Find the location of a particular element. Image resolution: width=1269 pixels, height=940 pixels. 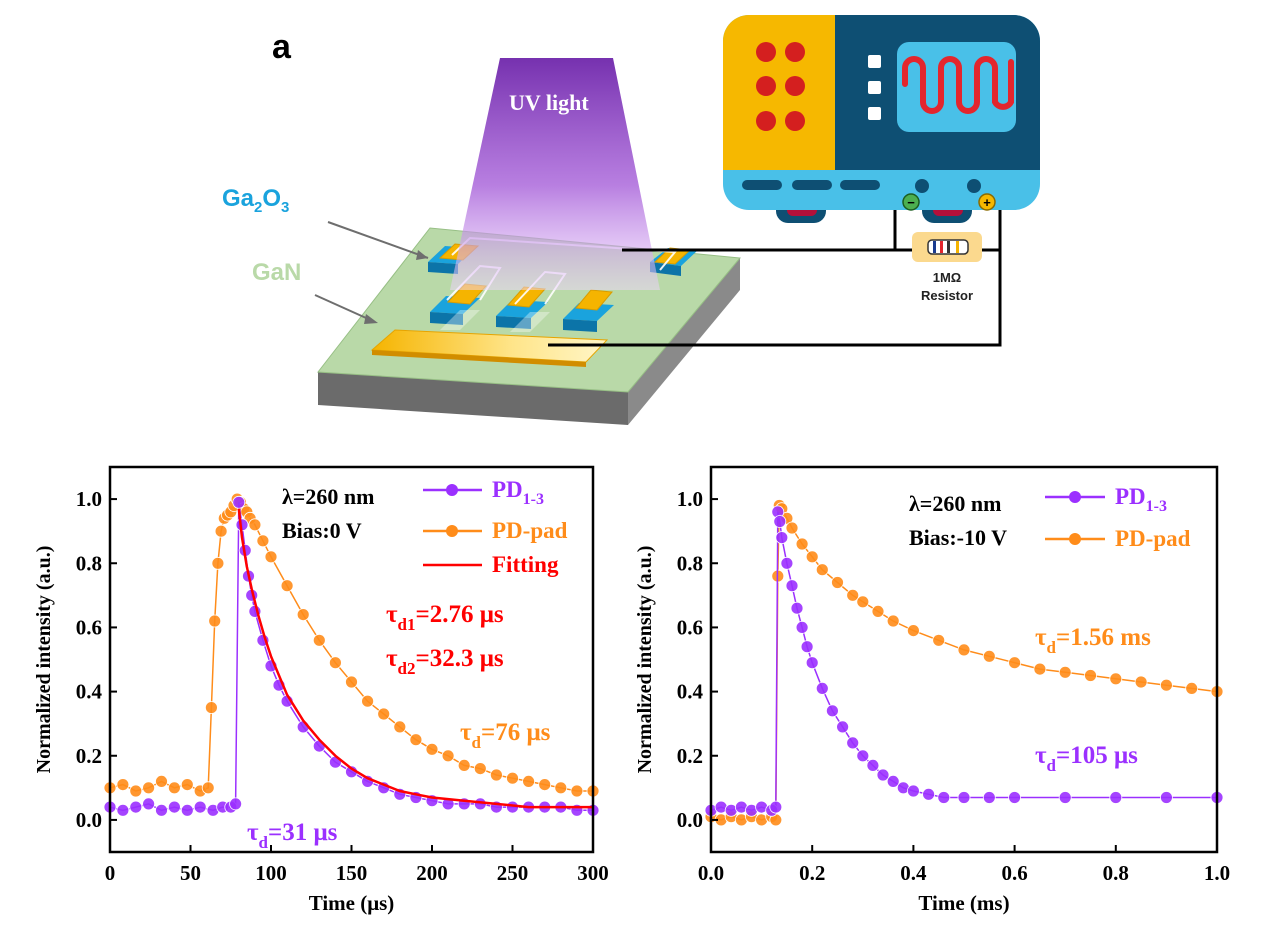

y-tick-label: 0.4 is located at coordinates (89, 692).